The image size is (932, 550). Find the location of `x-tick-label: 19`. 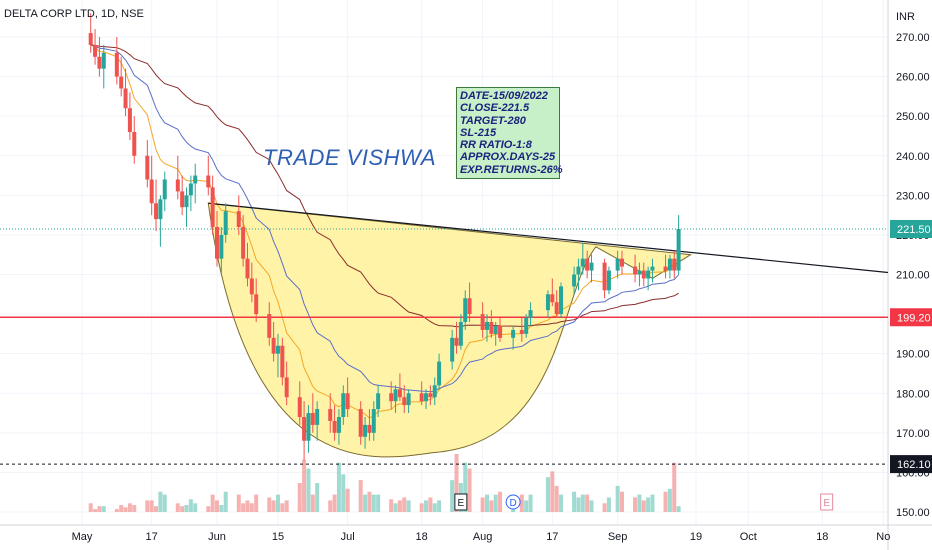

x-tick-label: 19 is located at coordinates (696, 537).